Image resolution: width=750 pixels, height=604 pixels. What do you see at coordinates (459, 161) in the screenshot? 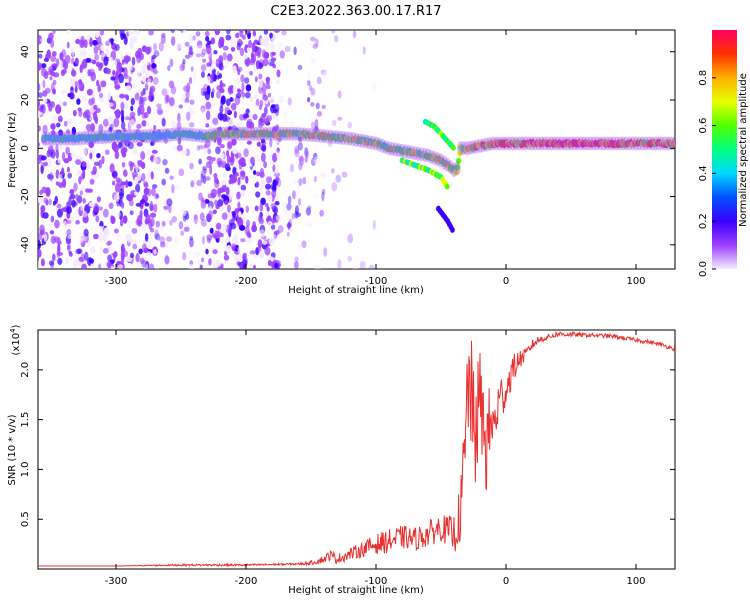
I see `spectrogram-ridge-point` at bounding box center [459, 161].